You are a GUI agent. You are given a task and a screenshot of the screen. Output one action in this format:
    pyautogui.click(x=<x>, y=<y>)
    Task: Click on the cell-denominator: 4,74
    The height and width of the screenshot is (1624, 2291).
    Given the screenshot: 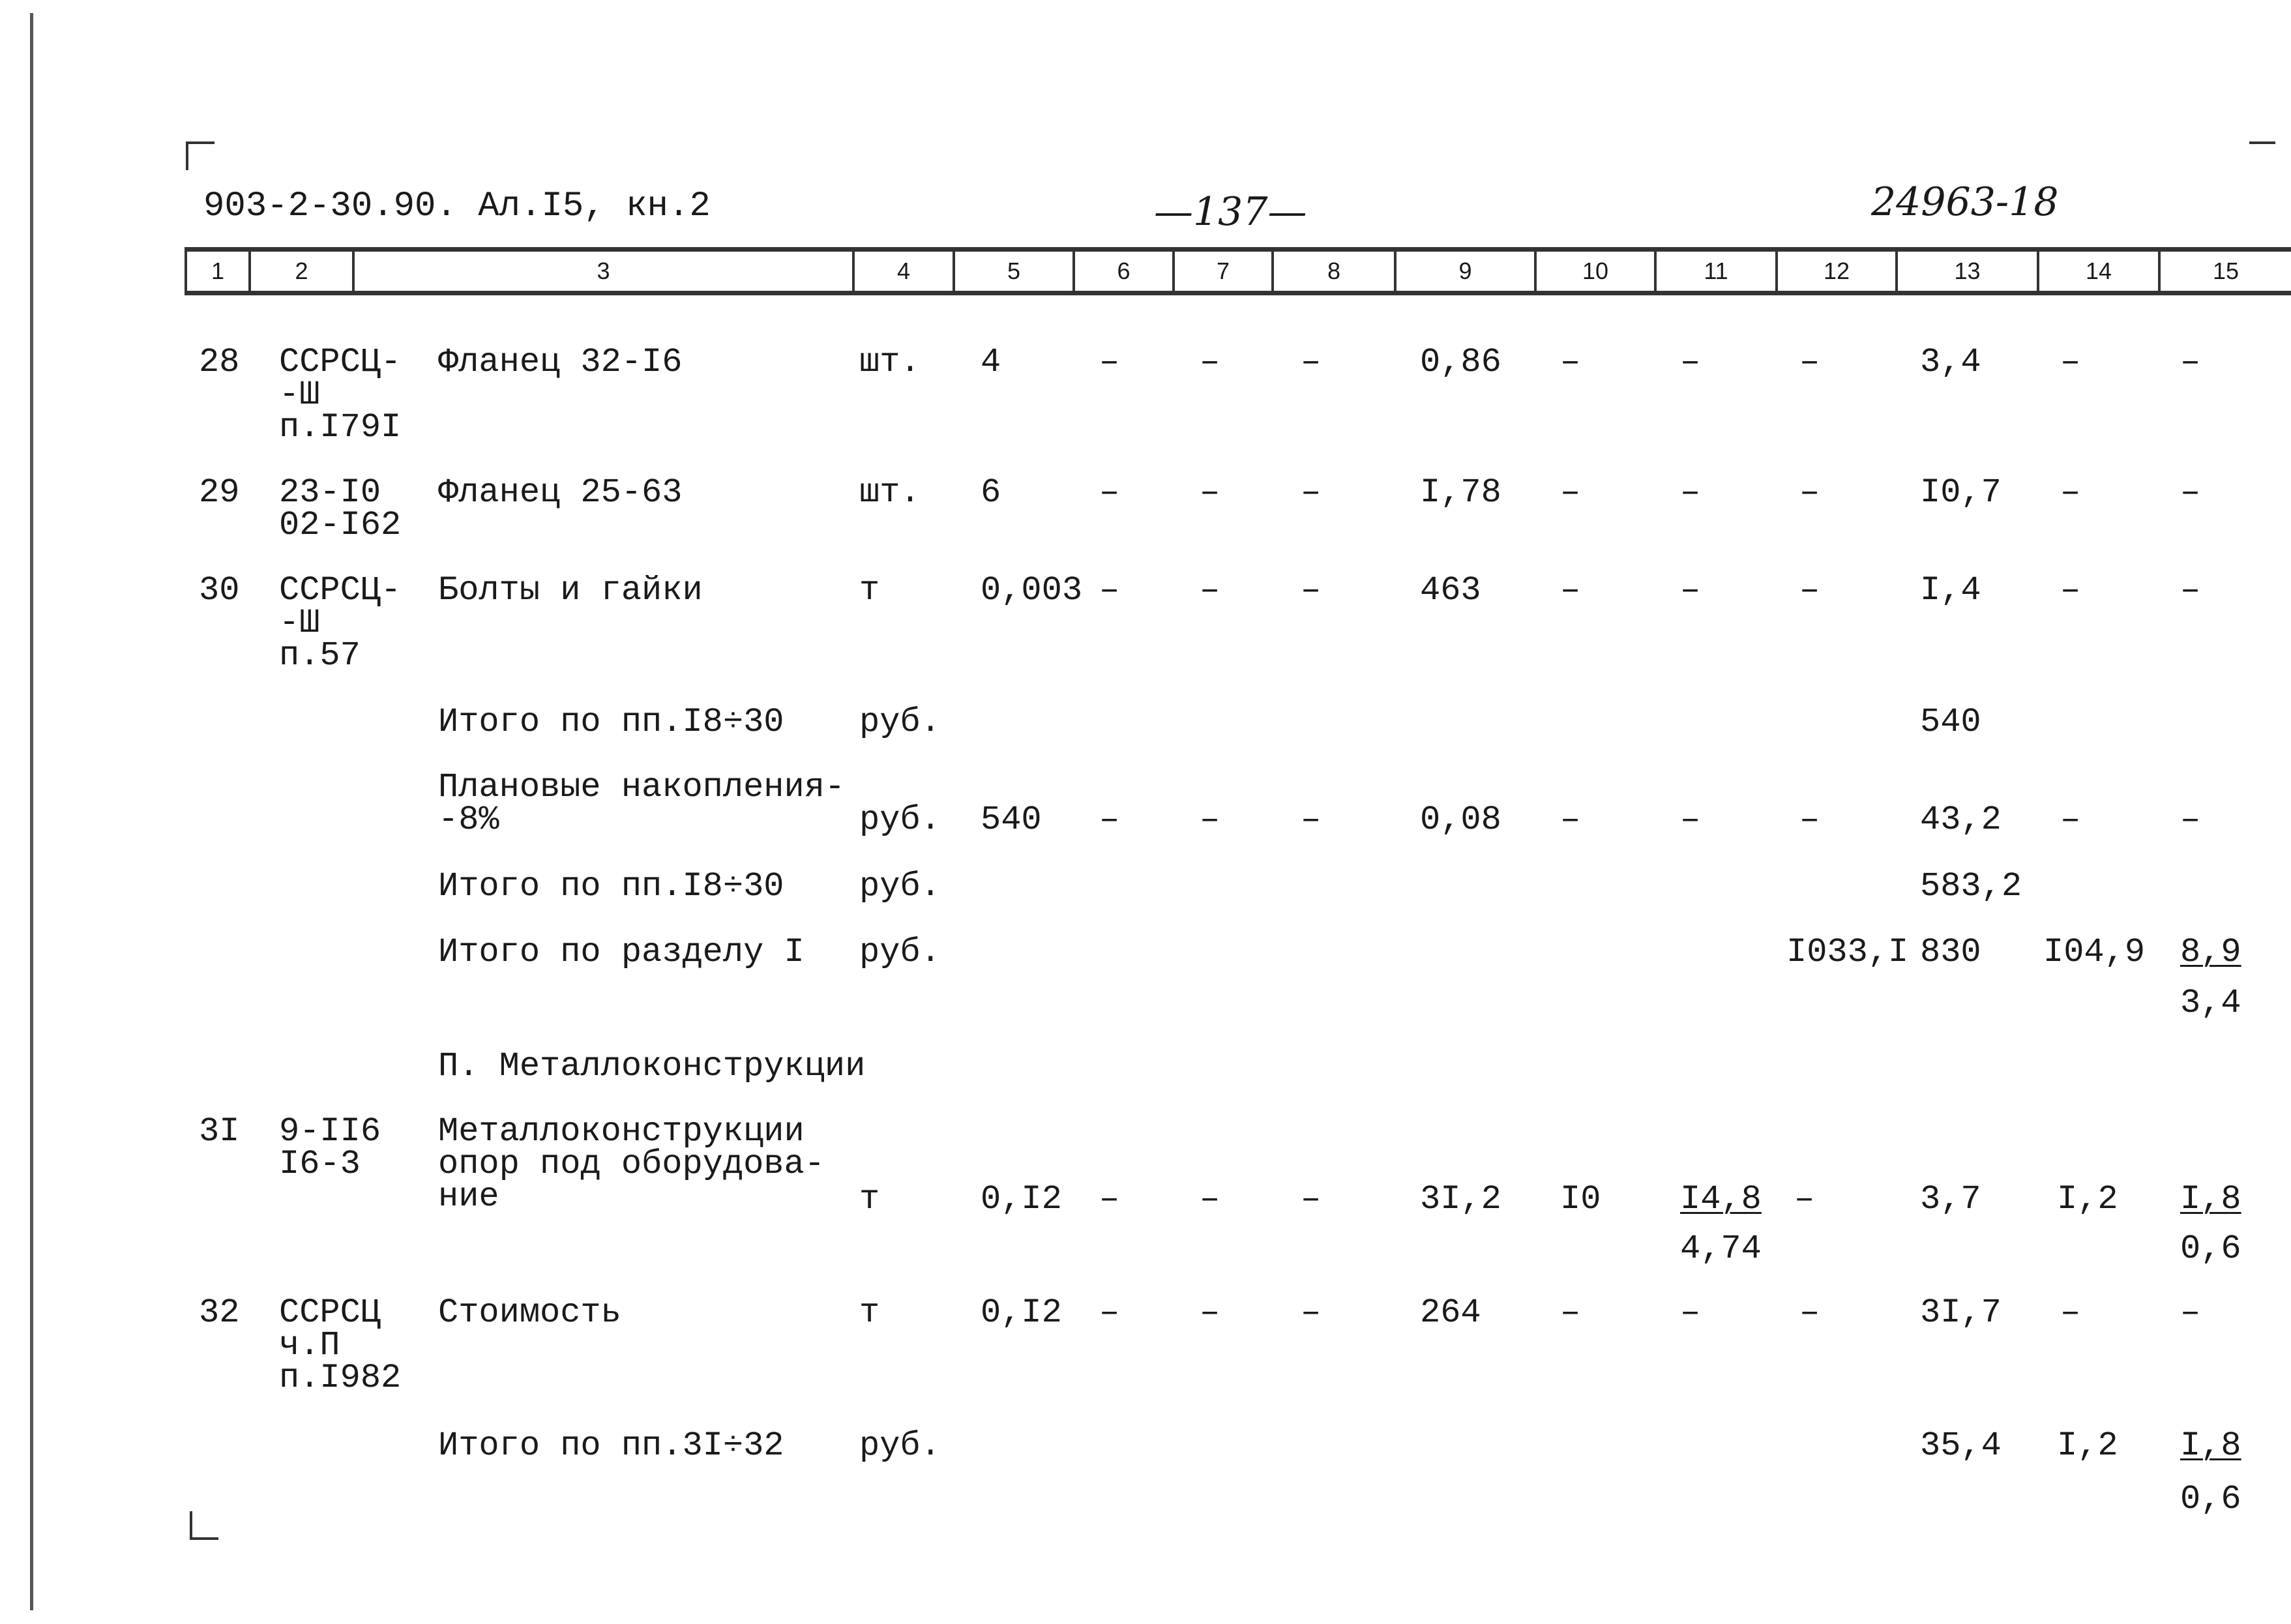 What is the action you would take?
    pyautogui.click(x=1721, y=1249)
    